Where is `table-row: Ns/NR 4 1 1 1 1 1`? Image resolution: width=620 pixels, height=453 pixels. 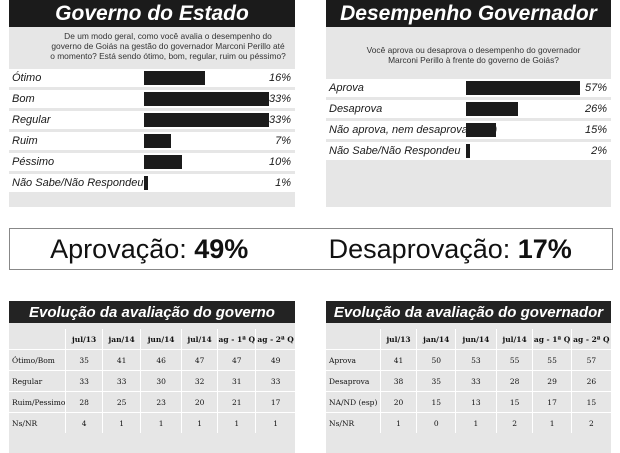 table-row: Ns/NR 4 1 1 1 1 1 is located at coordinates (152, 422).